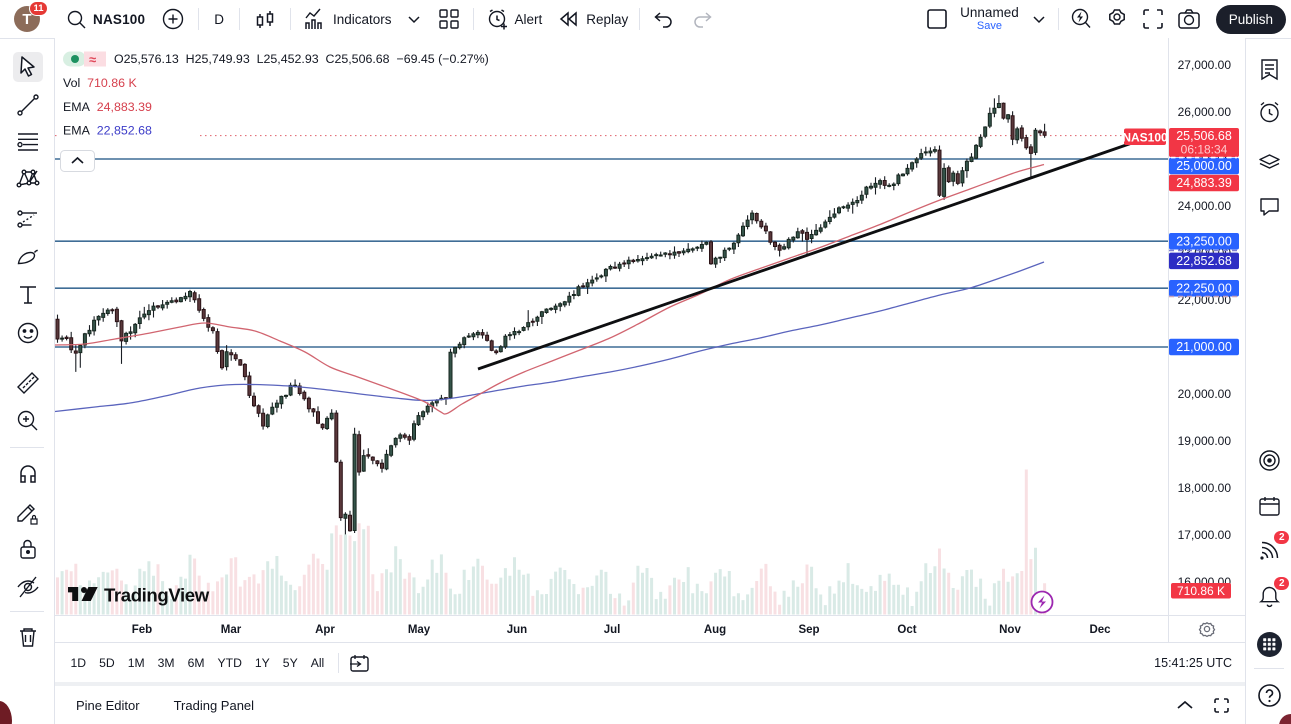 This screenshot has width=1291, height=724. I want to click on svg-text: 710.86 K, so click(1201, 591).